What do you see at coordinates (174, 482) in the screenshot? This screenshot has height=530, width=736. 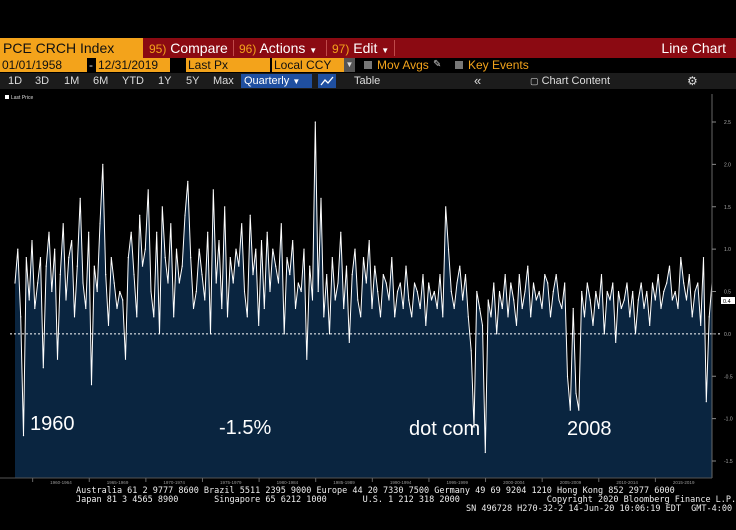 I see `x-tick-label: 1970-1974` at bounding box center [174, 482].